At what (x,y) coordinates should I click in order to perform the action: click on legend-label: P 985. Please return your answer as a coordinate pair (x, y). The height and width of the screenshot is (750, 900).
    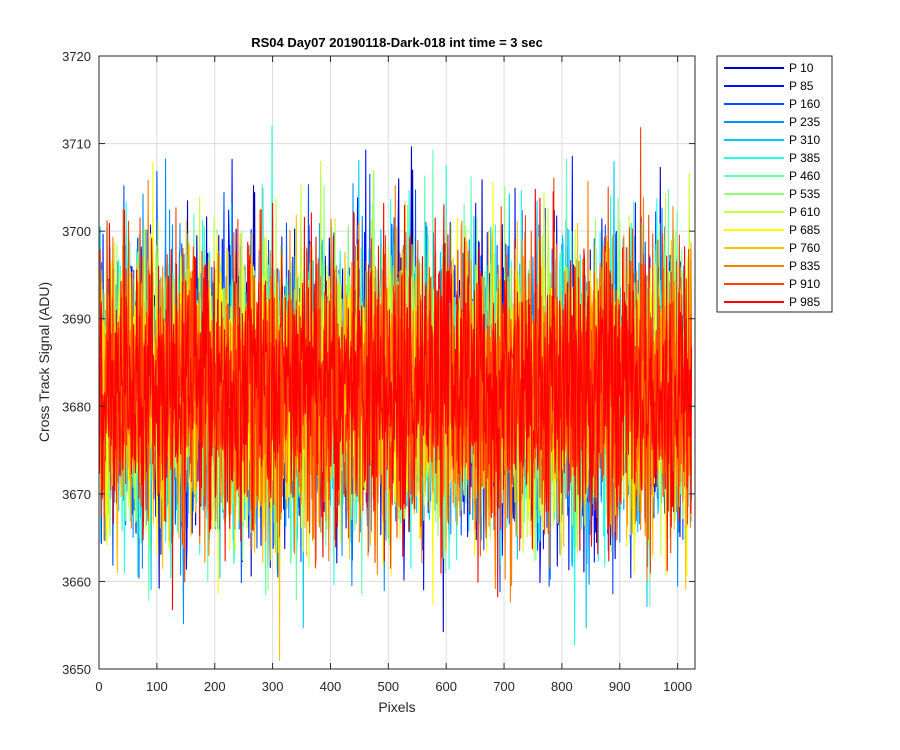
    Looking at the image, I should click on (804, 302).